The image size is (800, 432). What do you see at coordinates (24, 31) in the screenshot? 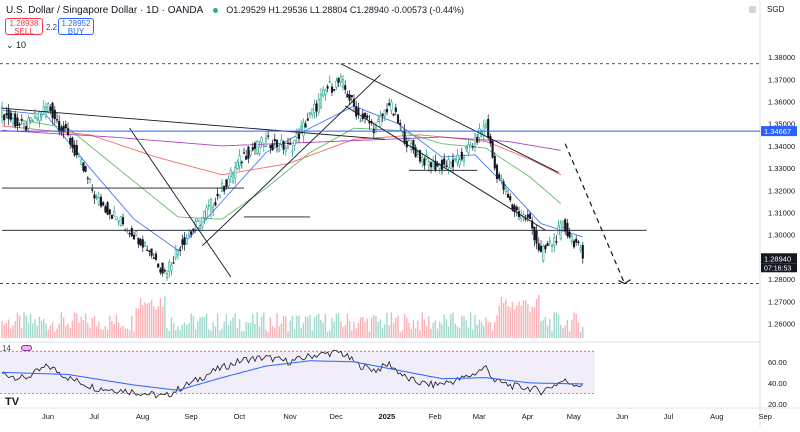
I see `sell-label: SELL` at bounding box center [24, 31].